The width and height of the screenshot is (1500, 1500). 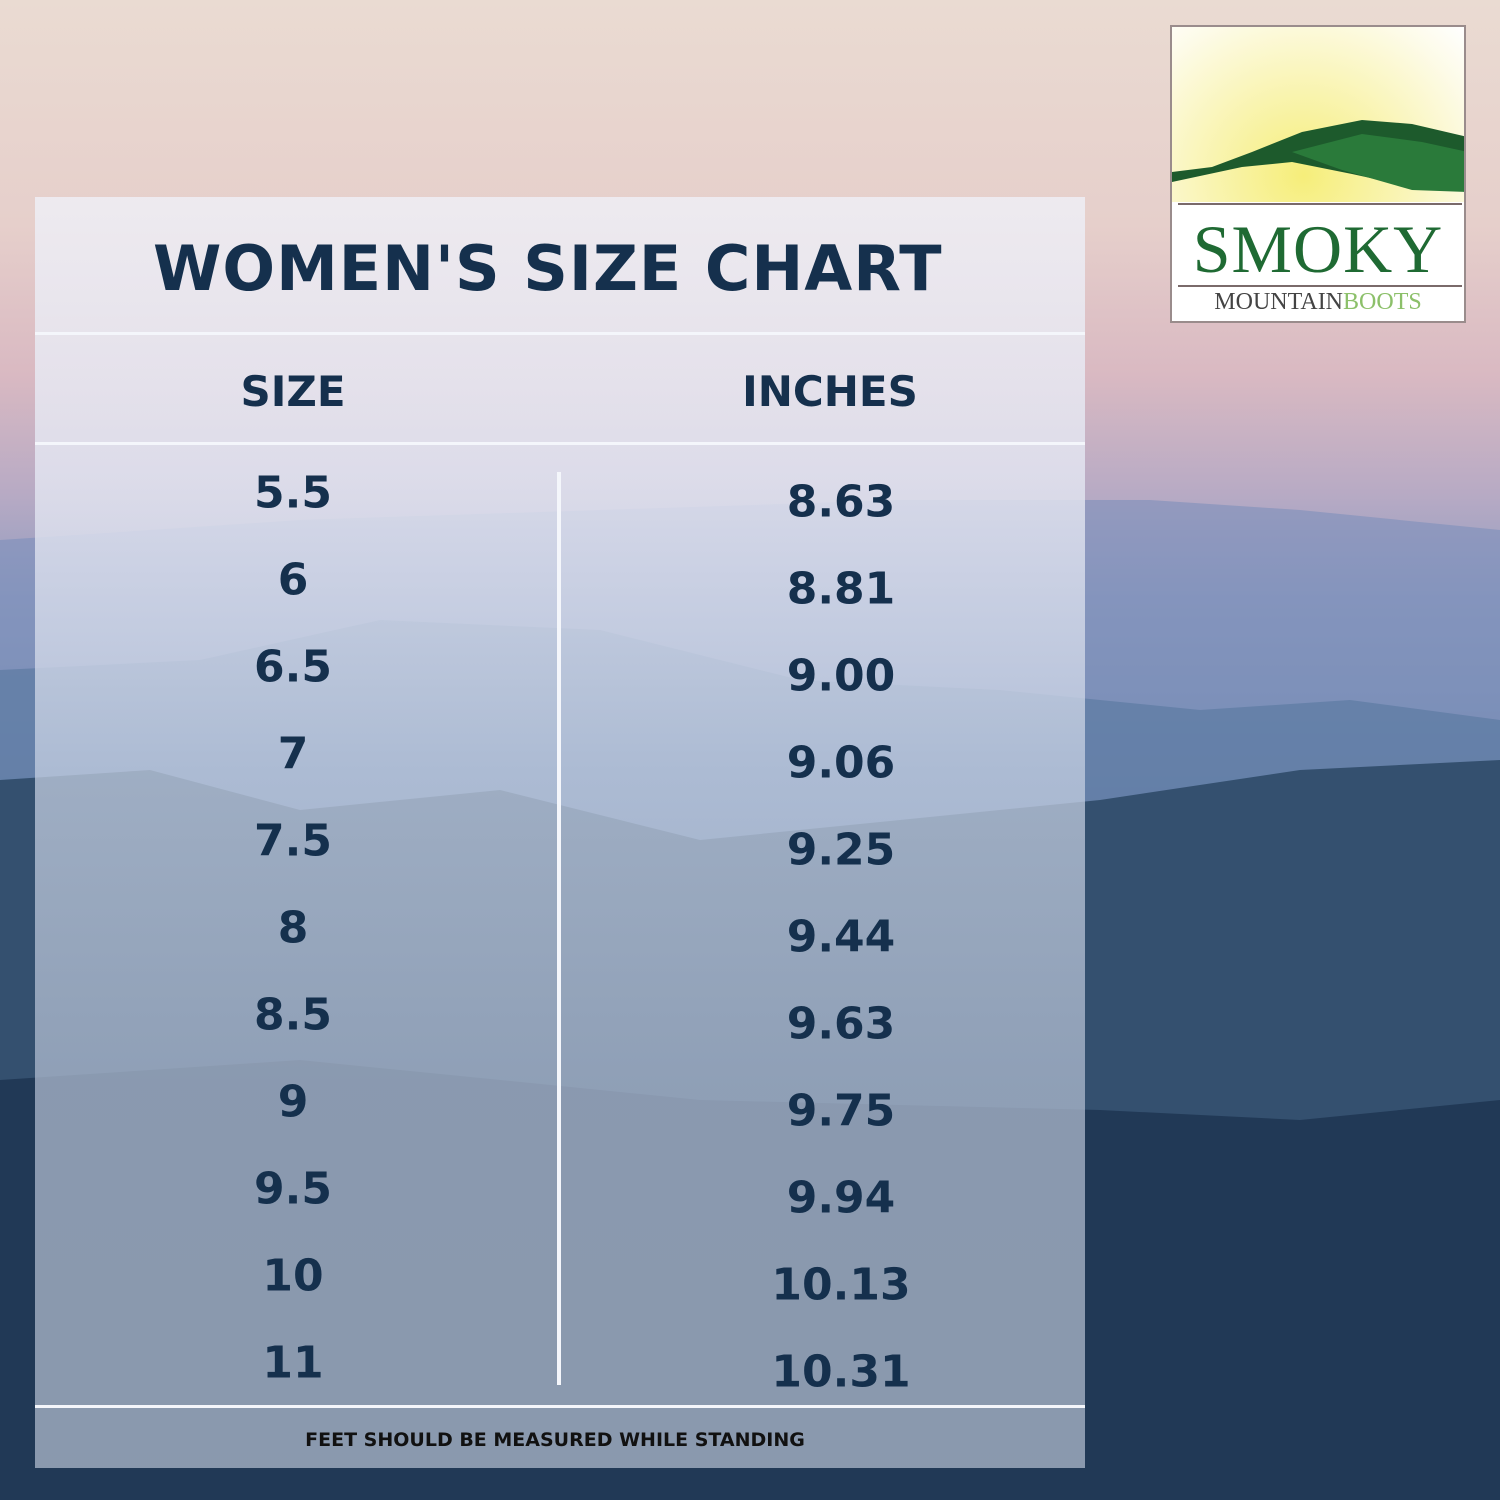 I want to click on inches-cell: 10.13, so click(x=841, y=1285).